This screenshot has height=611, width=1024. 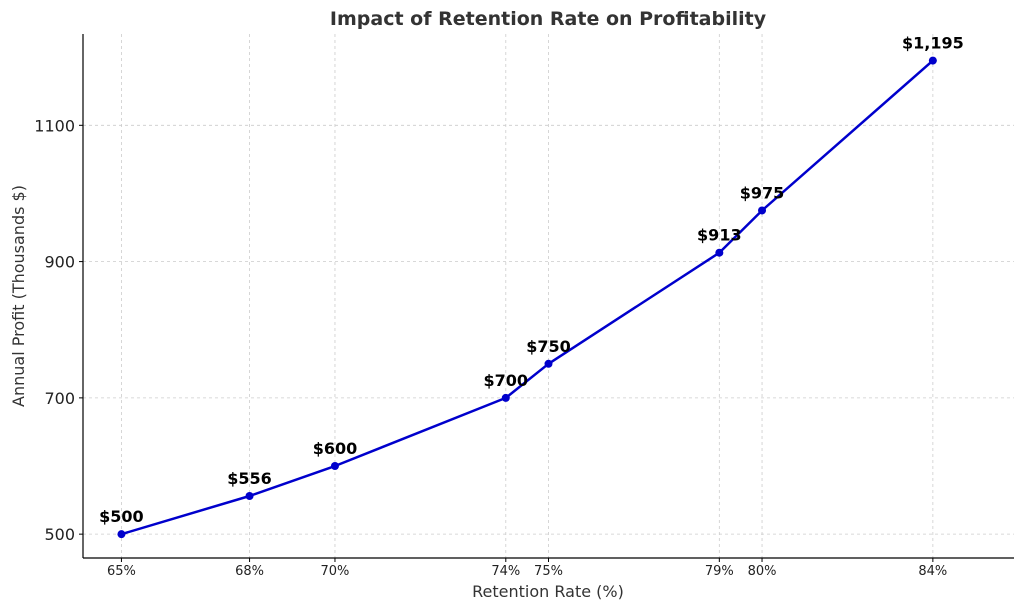 What do you see at coordinates (505, 571) in the screenshot?
I see `x-tick-label: 74%` at bounding box center [505, 571].